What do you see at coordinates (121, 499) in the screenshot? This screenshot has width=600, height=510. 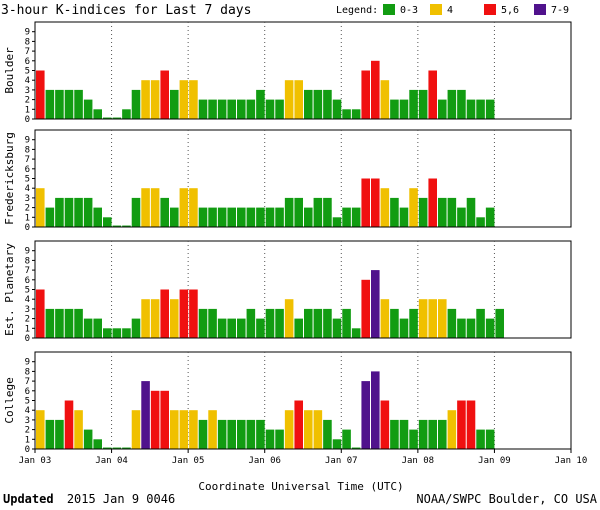 I see `updated-time: 2015 Jan 9 0046` at bounding box center [121, 499].